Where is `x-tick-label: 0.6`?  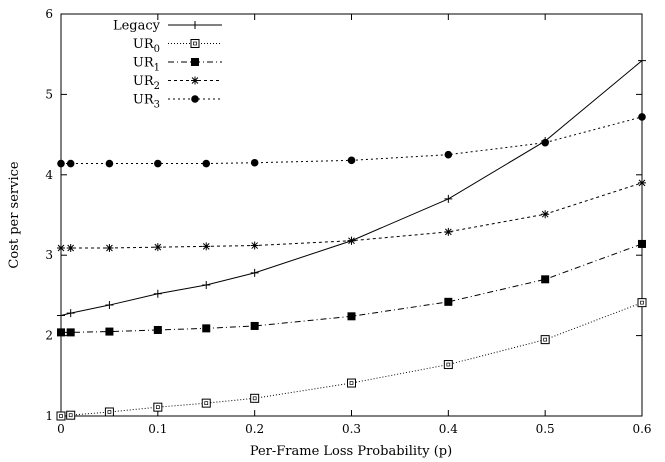 x-tick-label: 0.6 is located at coordinates (641, 429).